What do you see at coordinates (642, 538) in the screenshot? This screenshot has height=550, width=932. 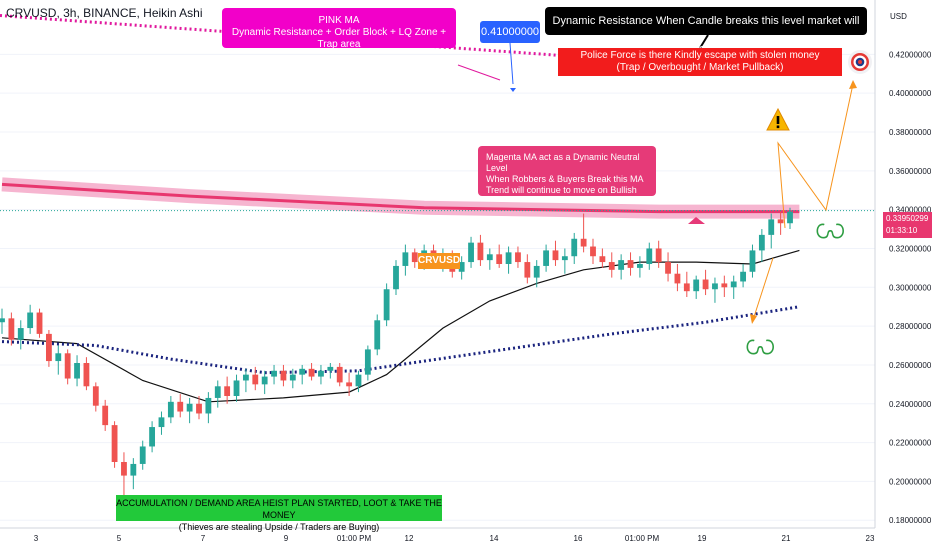 I see `x-tick-label: 01:00 PM` at bounding box center [642, 538].